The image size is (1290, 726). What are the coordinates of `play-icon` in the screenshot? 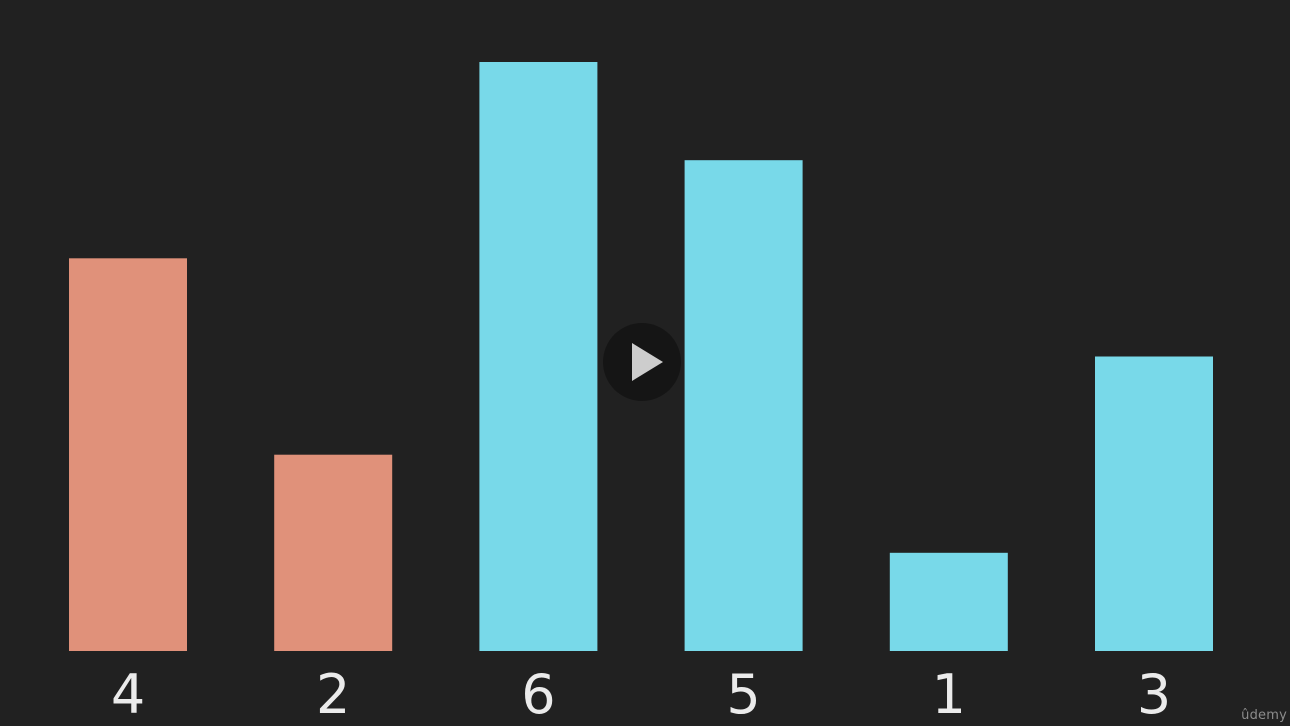 It's located at (647, 362).